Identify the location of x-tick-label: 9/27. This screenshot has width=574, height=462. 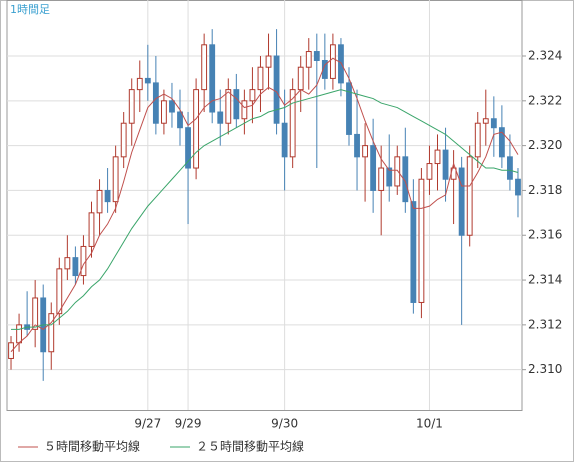
(147, 424).